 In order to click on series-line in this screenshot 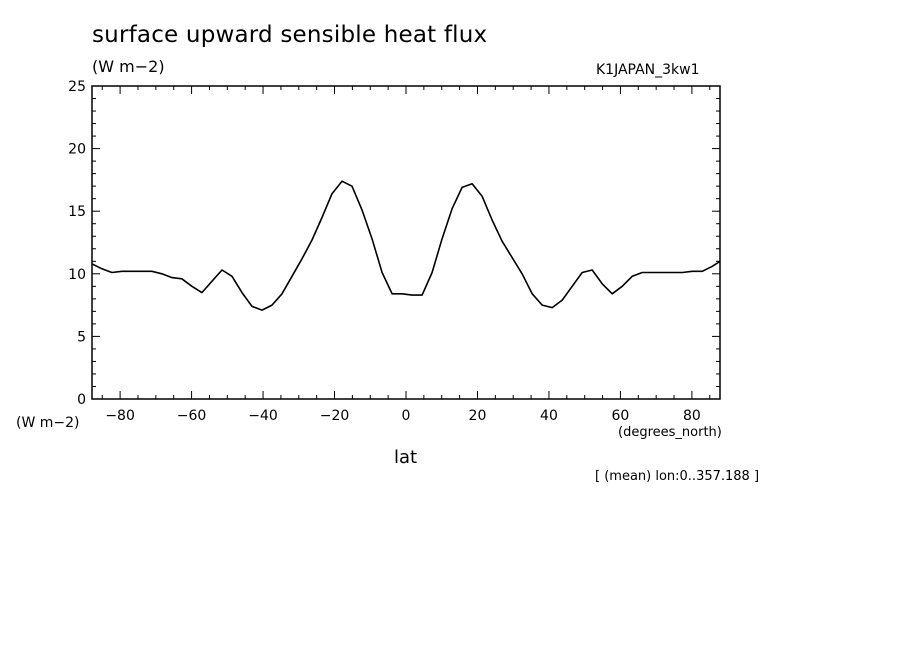, I will do `click(406, 245)`.